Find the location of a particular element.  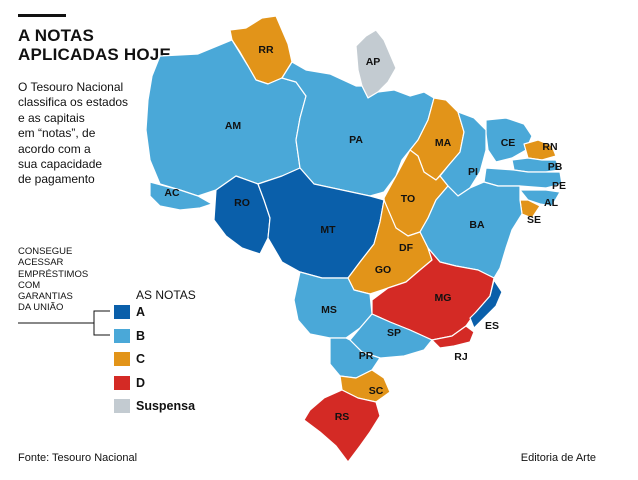

legend-item-a: A is located at coordinates (129, 312).